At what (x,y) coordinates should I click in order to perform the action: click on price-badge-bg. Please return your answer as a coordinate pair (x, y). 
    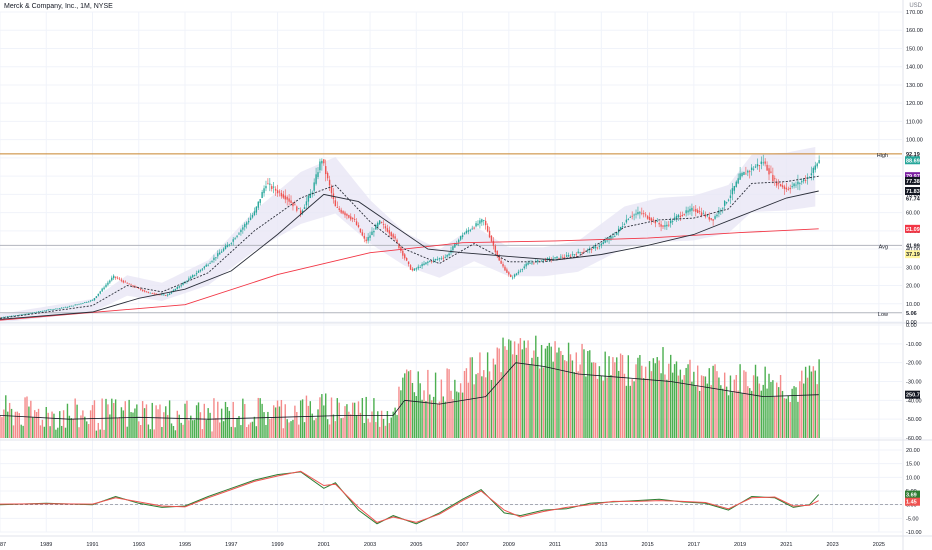
    Looking at the image, I should click on (912, 180).